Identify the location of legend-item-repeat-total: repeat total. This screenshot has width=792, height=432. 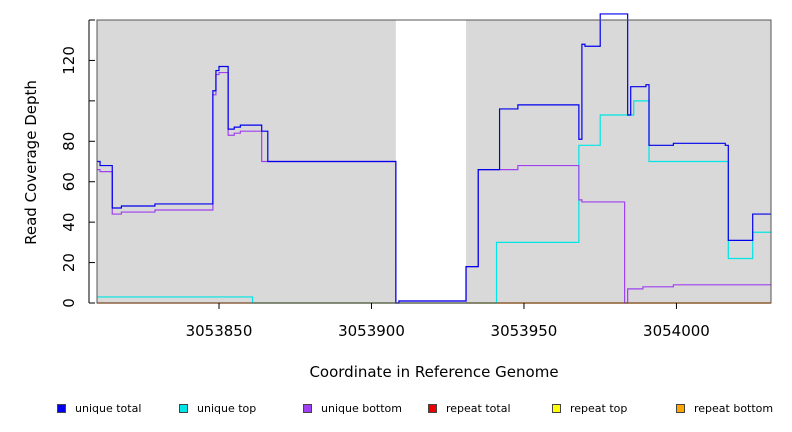
(469, 408).